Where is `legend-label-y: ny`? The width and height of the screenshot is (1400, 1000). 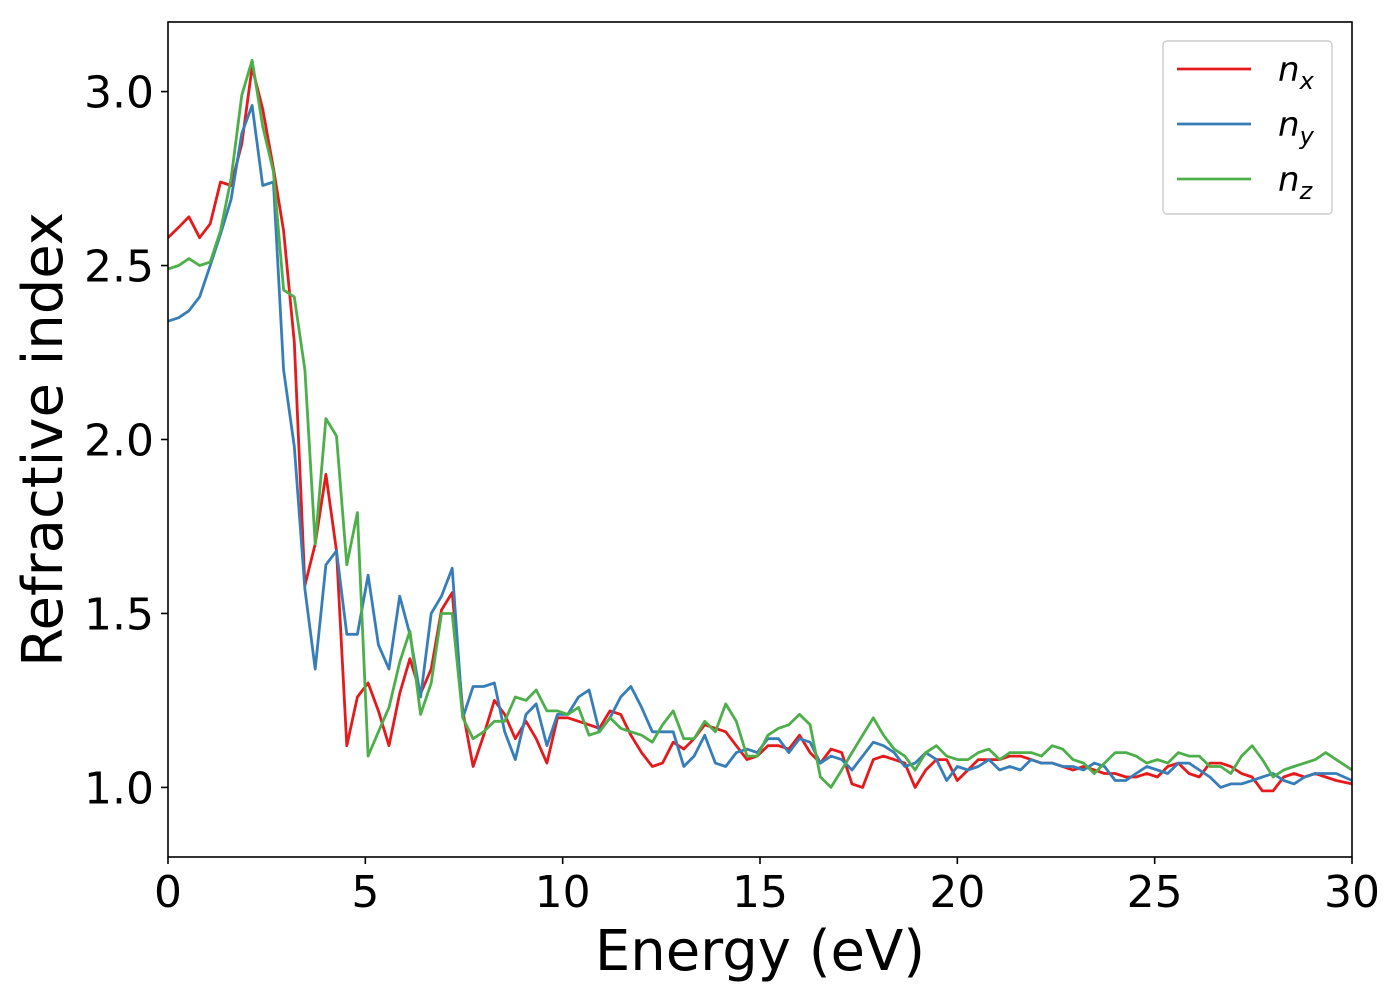 legend-label-y: ny is located at coordinates (1296, 127).